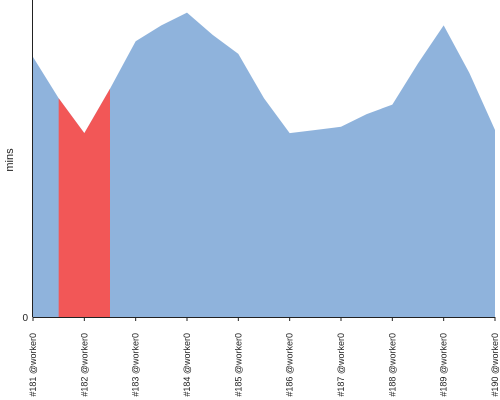  Describe the element at coordinates (392, 365) in the screenshot. I see `x-tick-label: #188 @worker0` at that location.